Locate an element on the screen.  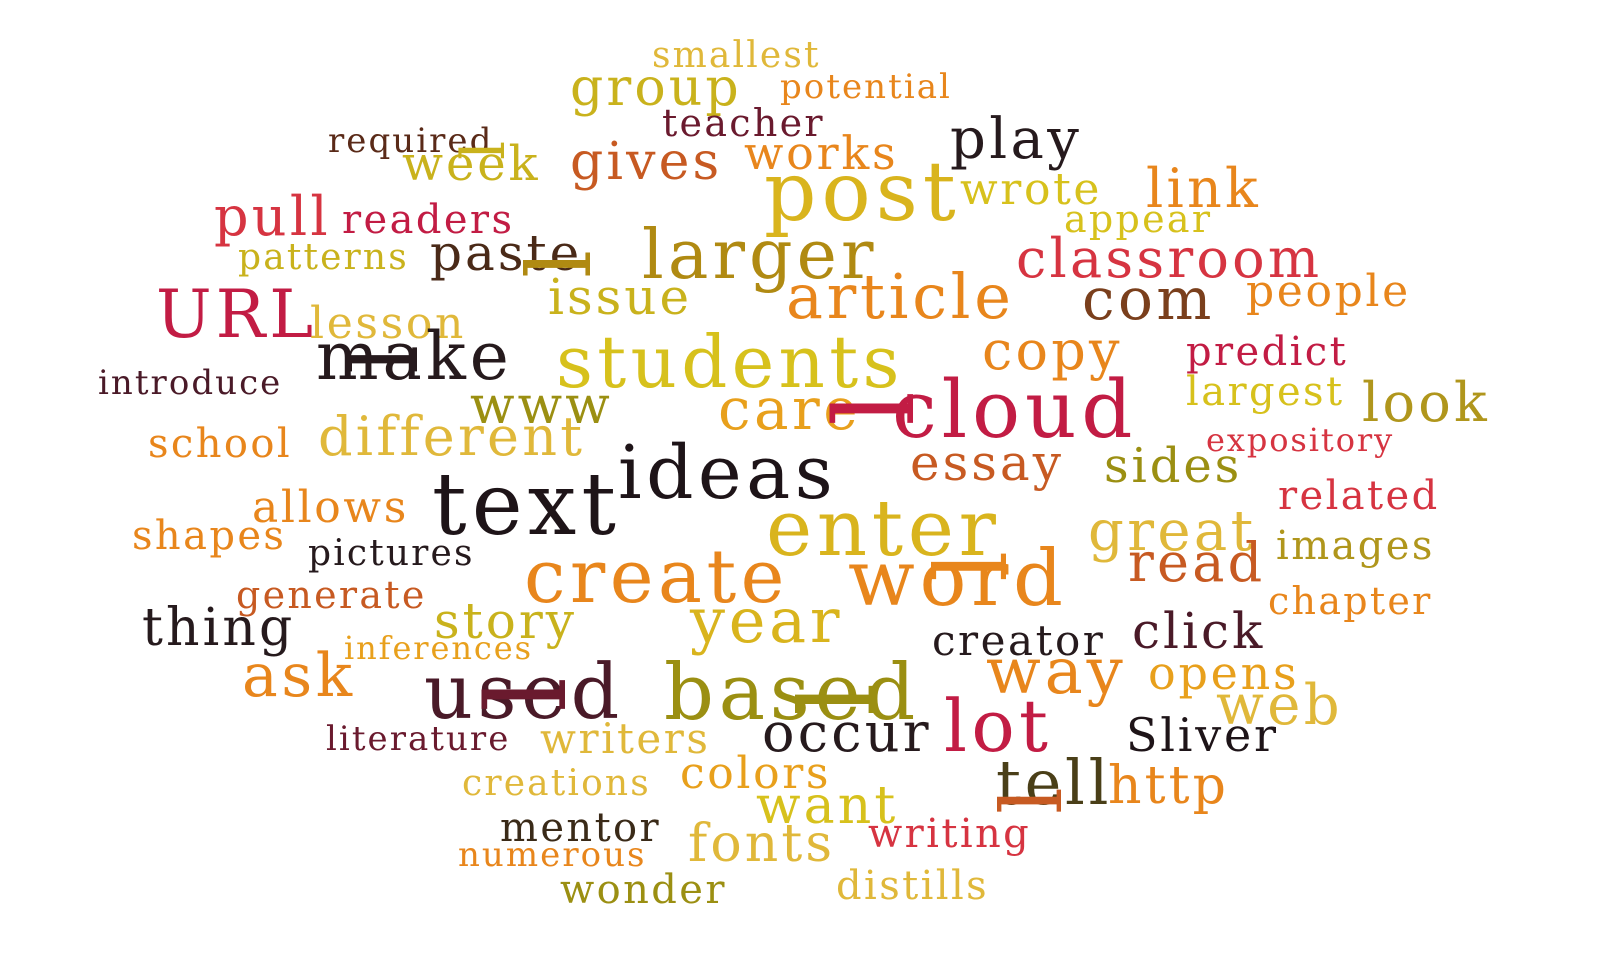
word-different: different is located at coordinates (452, 436).